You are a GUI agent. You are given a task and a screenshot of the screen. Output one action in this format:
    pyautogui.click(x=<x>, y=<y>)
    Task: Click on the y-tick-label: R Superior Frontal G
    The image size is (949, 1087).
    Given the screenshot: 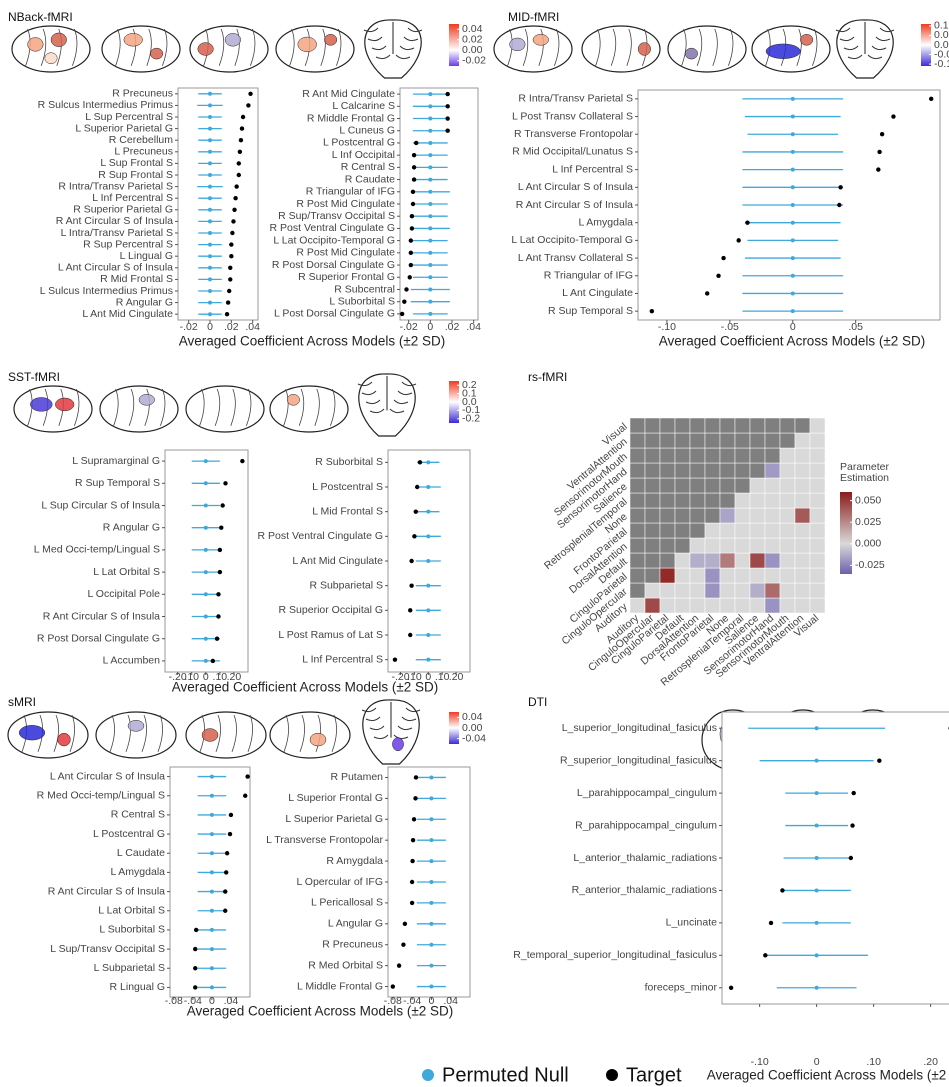 What is the action you would take?
    pyautogui.click(x=346, y=277)
    